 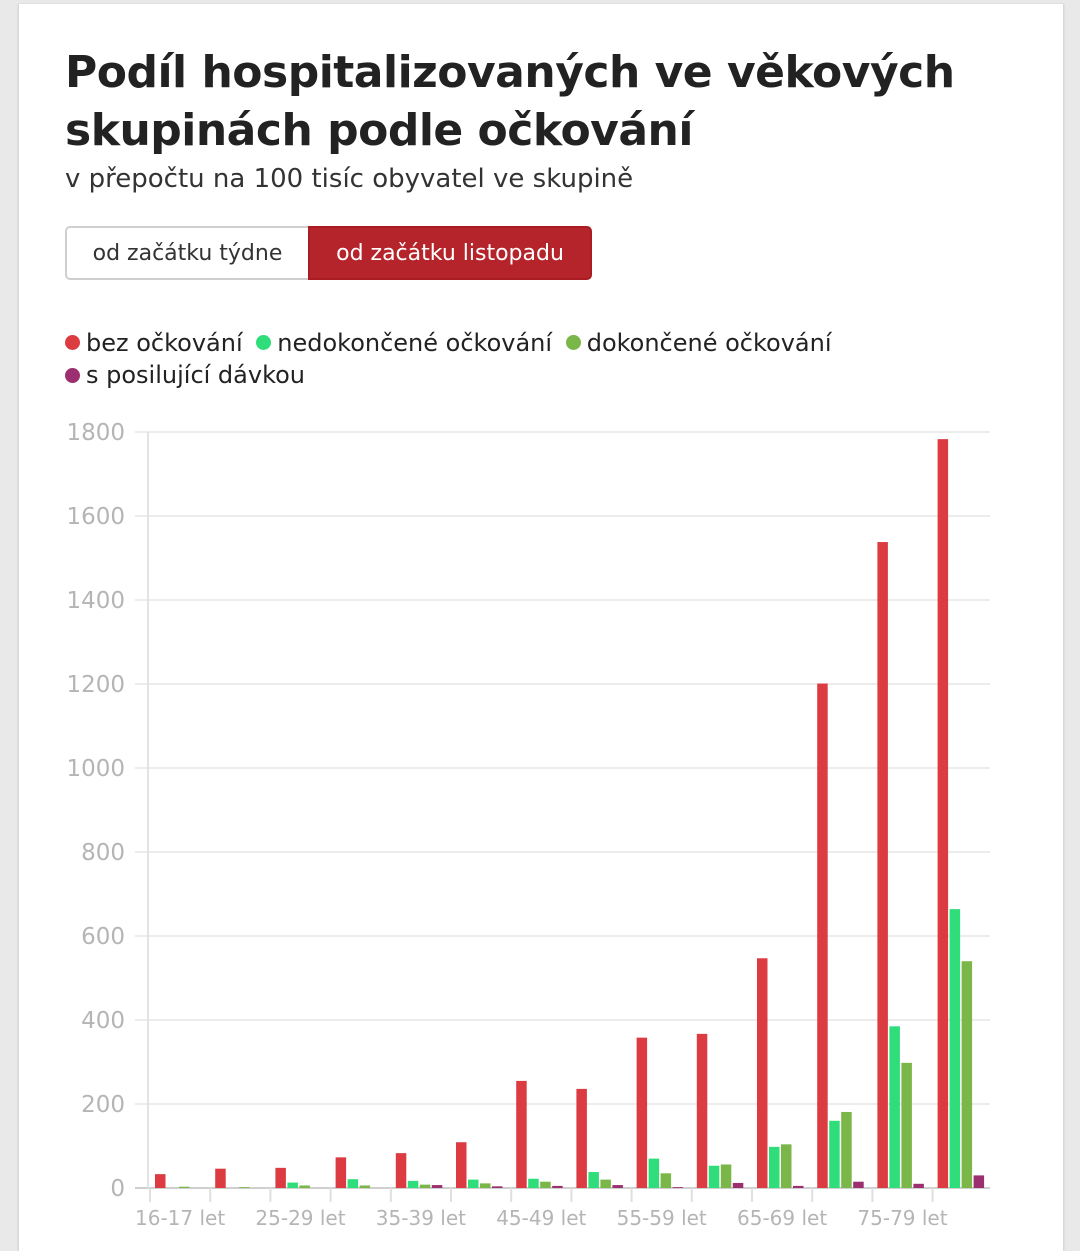 What do you see at coordinates (164, 342) in the screenshot?
I see `legend-label-unvaccinated: bez očkování` at bounding box center [164, 342].